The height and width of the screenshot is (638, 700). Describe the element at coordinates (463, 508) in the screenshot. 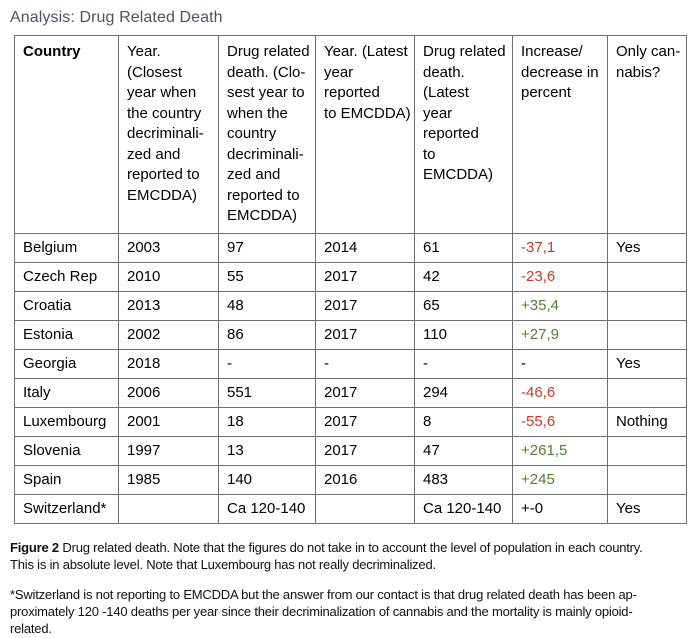

I see `cell-deaths-latest: Ca 120-140` at that location.